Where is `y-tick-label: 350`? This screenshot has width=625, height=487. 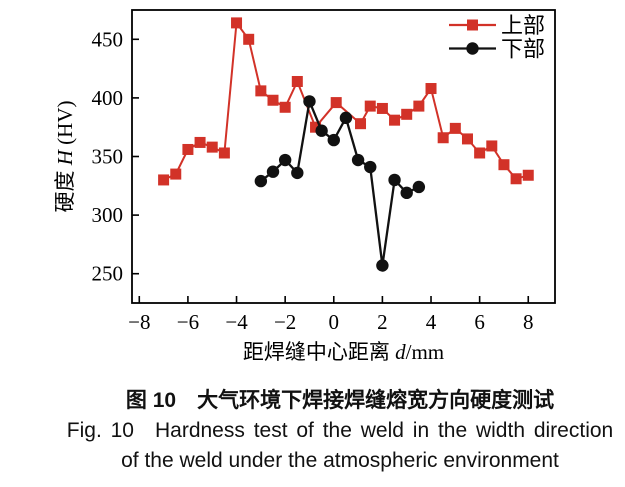
y-tick-label: 350 is located at coordinates (108, 157).